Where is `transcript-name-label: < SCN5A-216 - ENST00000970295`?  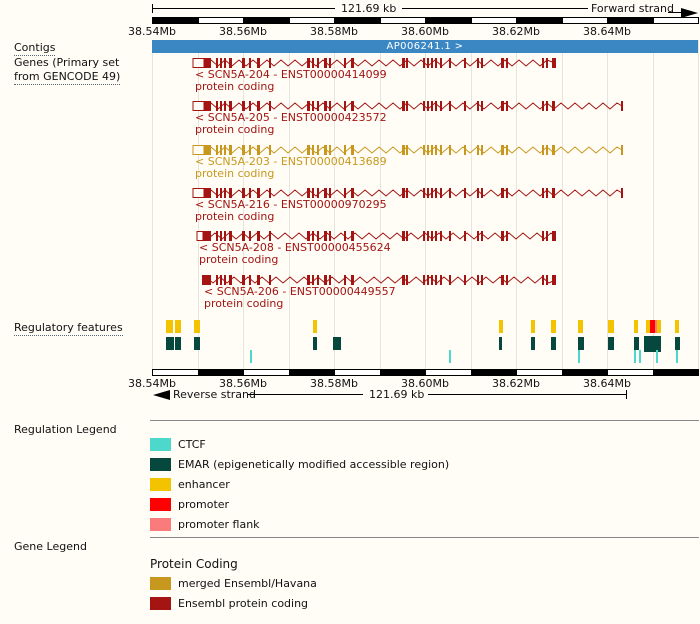 transcript-name-label: < SCN5A-216 - ENST00000970295 is located at coordinates (291, 204).